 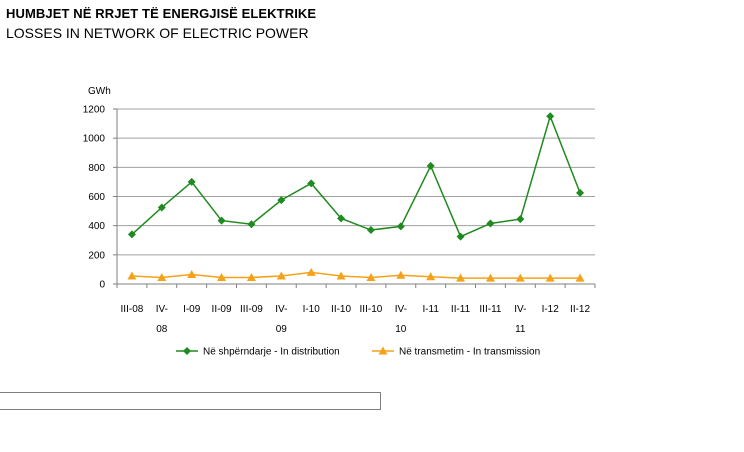 I want to click on y-tick-label: 800, so click(x=96, y=168).